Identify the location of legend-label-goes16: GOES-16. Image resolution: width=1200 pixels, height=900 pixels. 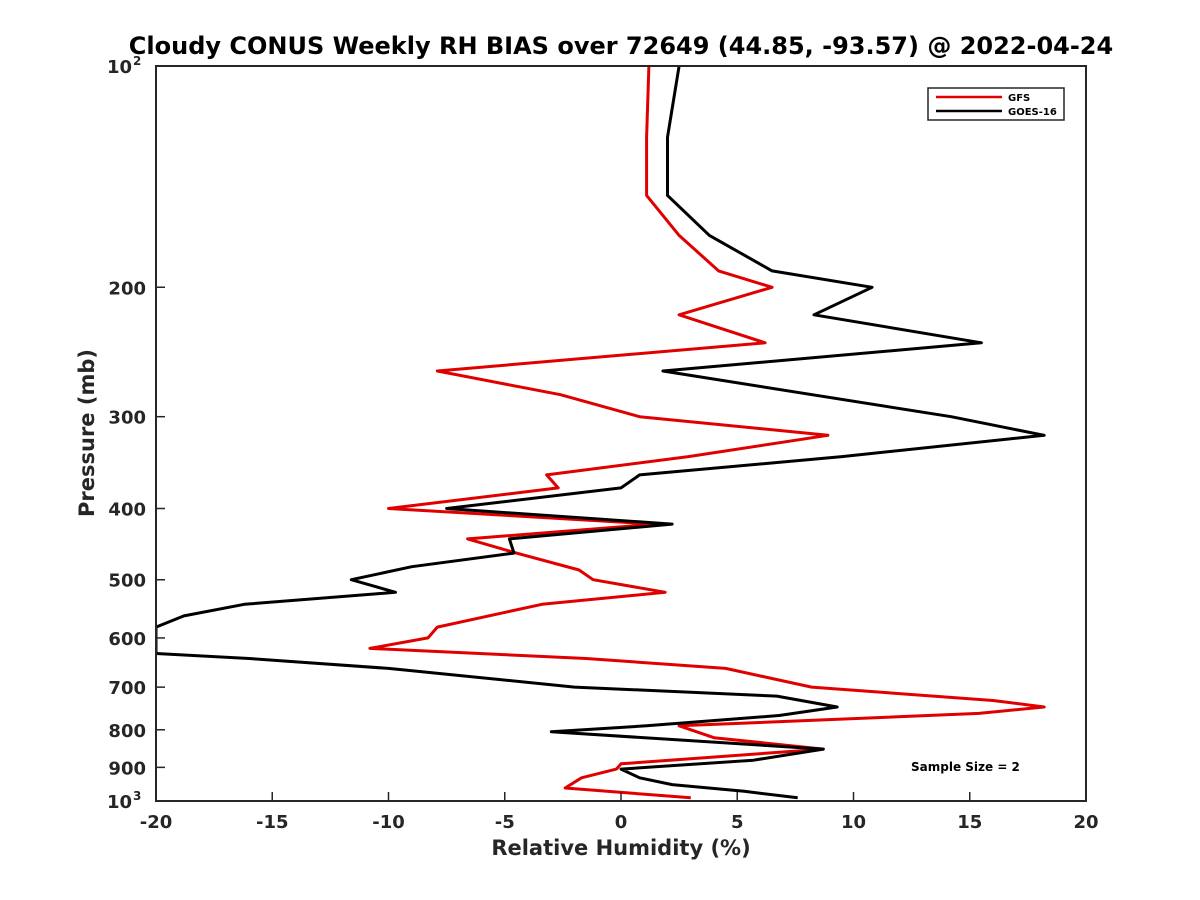
(1032, 112).